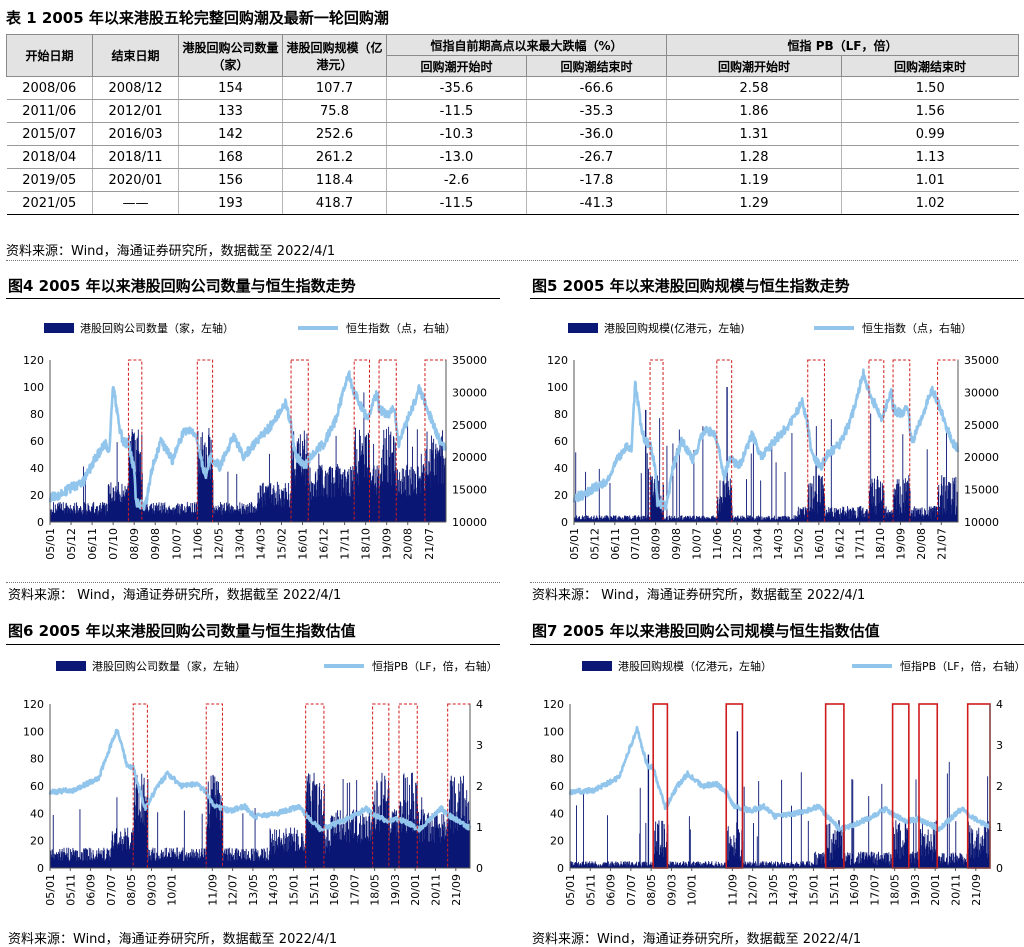 Image resolution: width=1024 pixels, height=947 pixels. What do you see at coordinates (696, 544) in the screenshot?
I see `x-tick-label: 10/07` at bounding box center [696, 544].